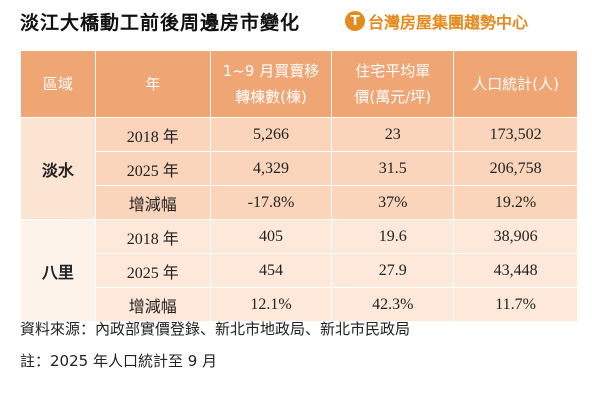  Describe the element at coordinates (515, 202) in the screenshot. I see `population-cell: 19.2%` at that location.